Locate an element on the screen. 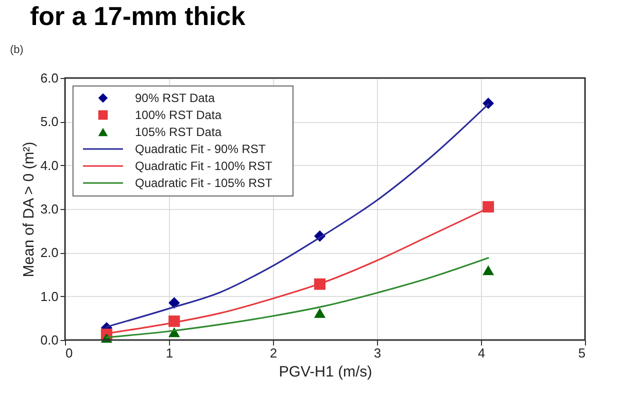 This screenshot has width=643, height=413. y-tick-label: 3.0 is located at coordinates (49, 209).